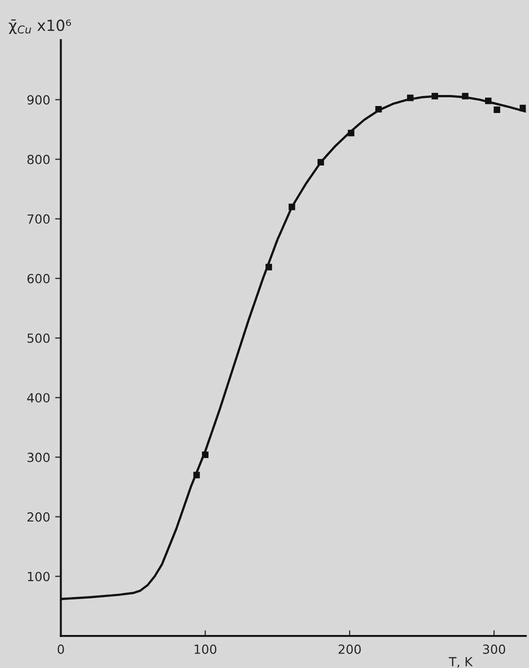 Image resolution: width=529 pixels, height=668 pixels. Describe the element at coordinates (38, 159) in the screenshot. I see `y-tick-label: 800` at that location.